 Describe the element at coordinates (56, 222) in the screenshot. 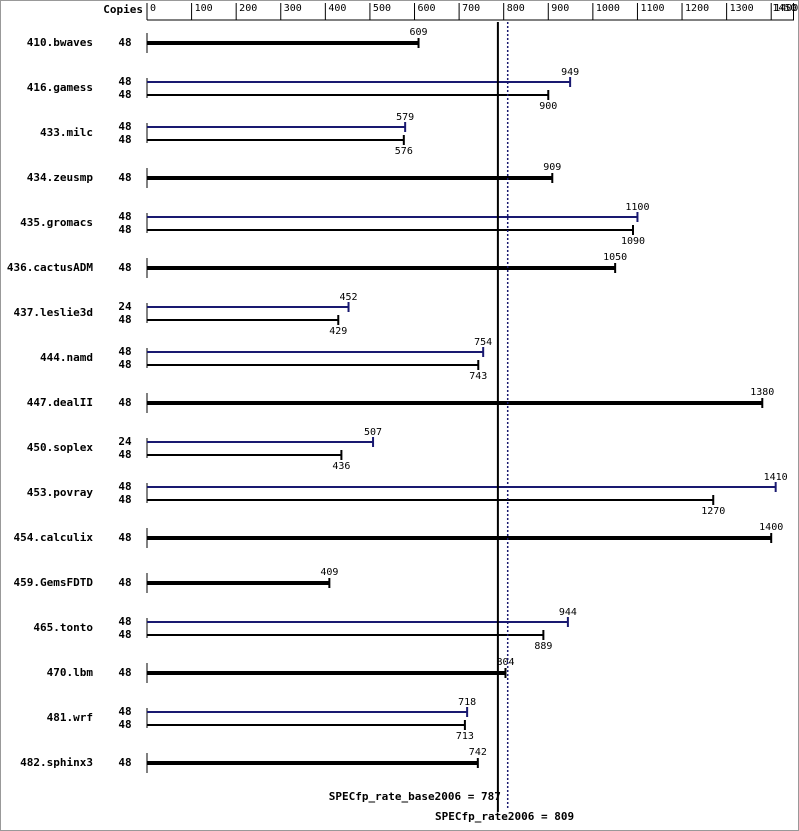

I see `category-label: 435.gromacs` at that location.